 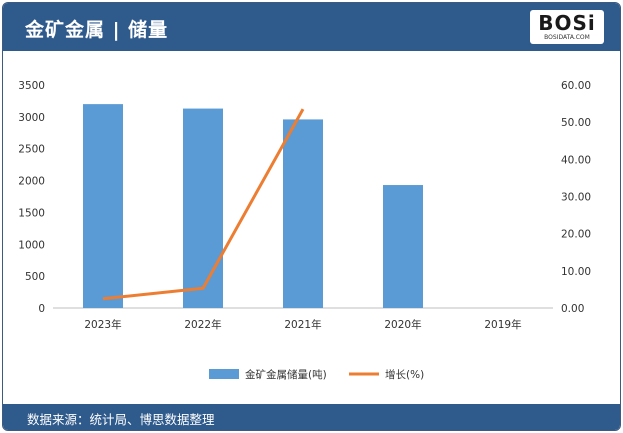 What do you see at coordinates (576, 123) in the screenshot?
I see `y-right-tick-label: 50.00` at bounding box center [576, 123].